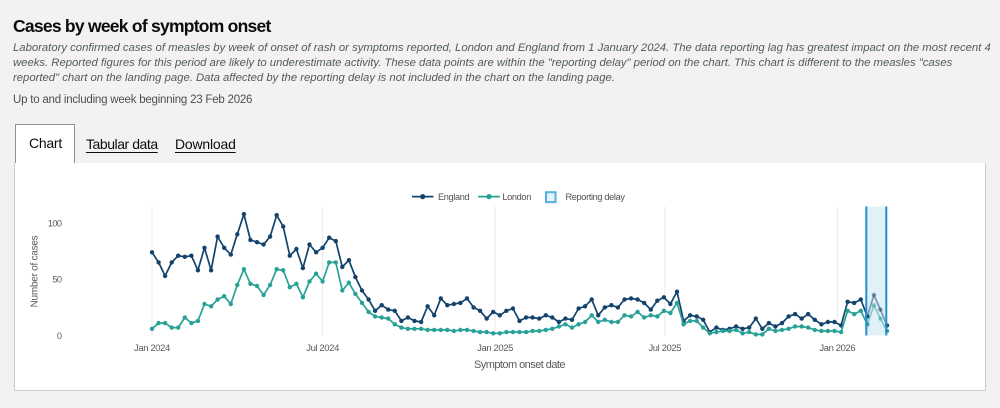 This screenshot has height=408, width=1000. What do you see at coordinates (152, 348) in the screenshot?
I see `svg-text: Jan 2024` at bounding box center [152, 348].